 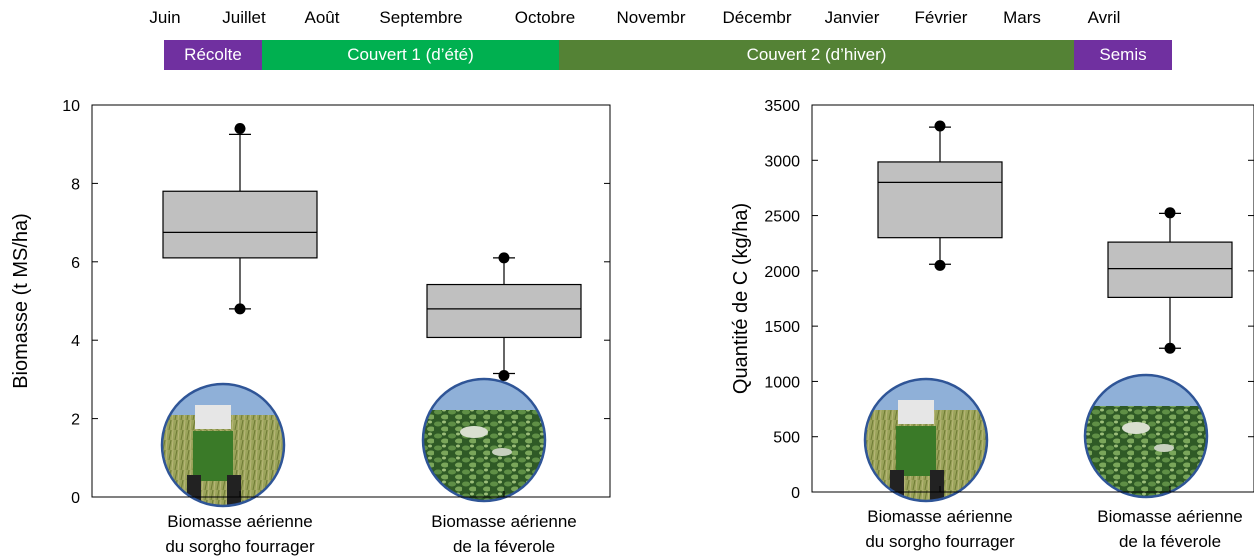 What do you see at coordinates (782, 327) in the screenshot?
I see `y-tick-label: 1500` at bounding box center [782, 327].